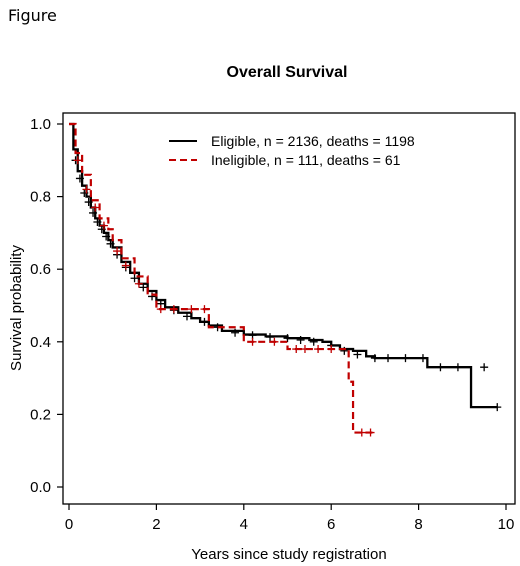 The width and height of the screenshot is (520, 566). What do you see at coordinates (156, 524) in the screenshot?
I see `x-tick-label: 2` at bounding box center [156, 524].